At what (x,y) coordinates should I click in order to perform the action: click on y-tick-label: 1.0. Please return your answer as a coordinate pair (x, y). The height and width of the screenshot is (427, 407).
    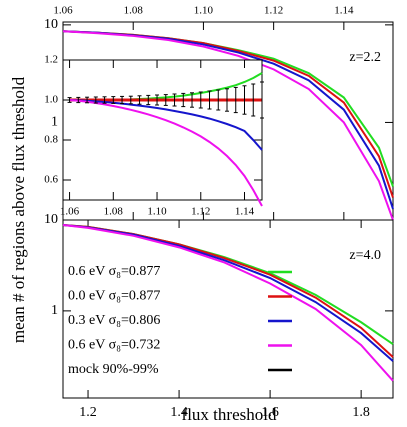
    Looking at the image, I should click on (51, 100).